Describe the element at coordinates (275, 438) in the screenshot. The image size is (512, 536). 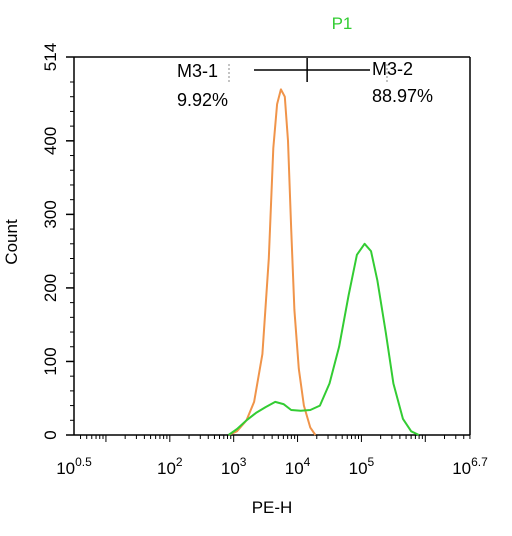
I see `x-minor-ticks` at that location.